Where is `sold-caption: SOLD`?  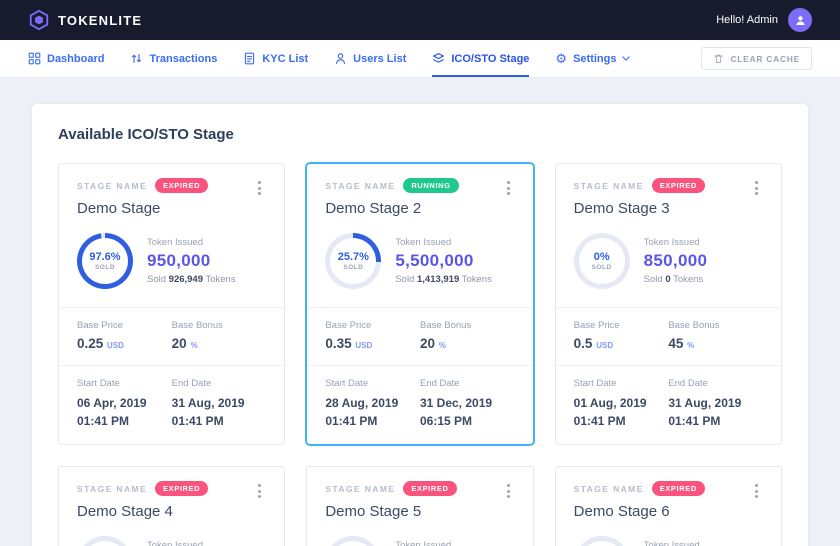
sold-caption: SOLD is located at coordinates (353, 267).